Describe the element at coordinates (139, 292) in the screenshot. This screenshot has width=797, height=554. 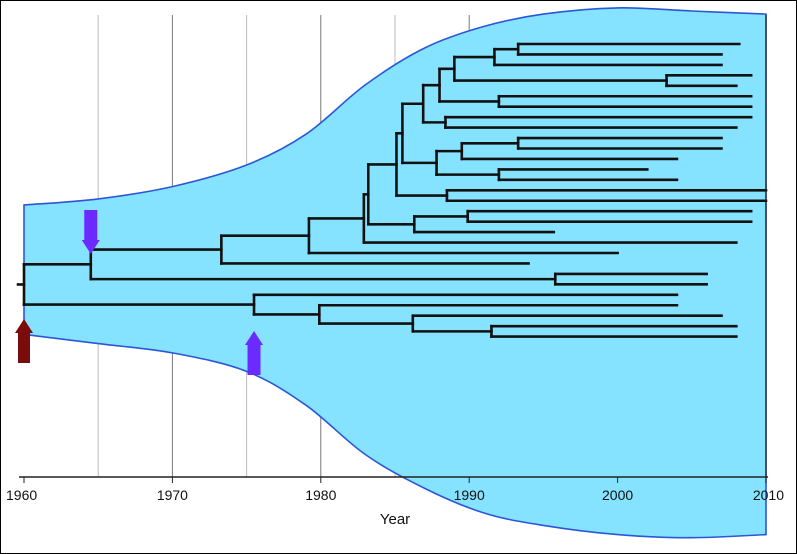
I see `event-arrows` at that location.